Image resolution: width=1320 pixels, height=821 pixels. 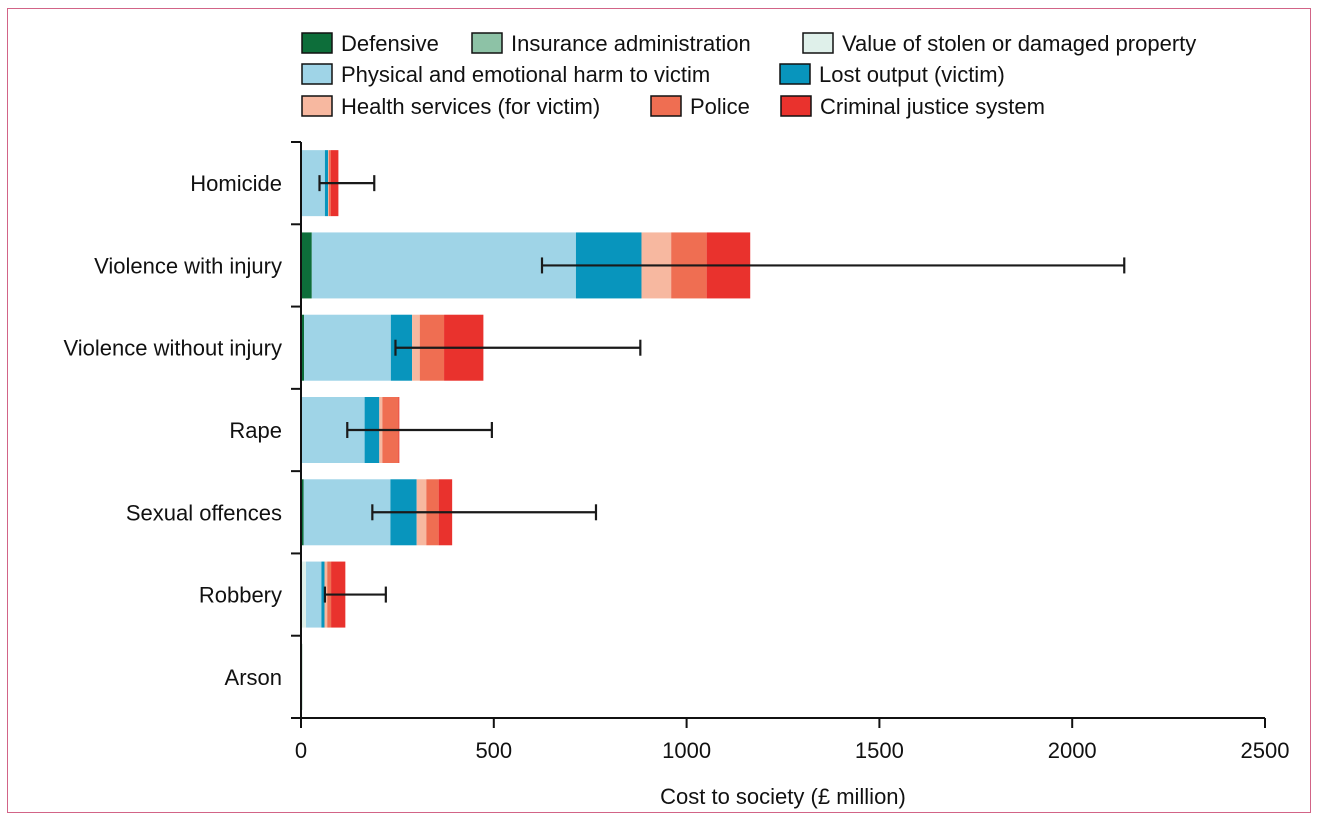 I want to click on error-bar-homicide, so click(x=347, y=183).